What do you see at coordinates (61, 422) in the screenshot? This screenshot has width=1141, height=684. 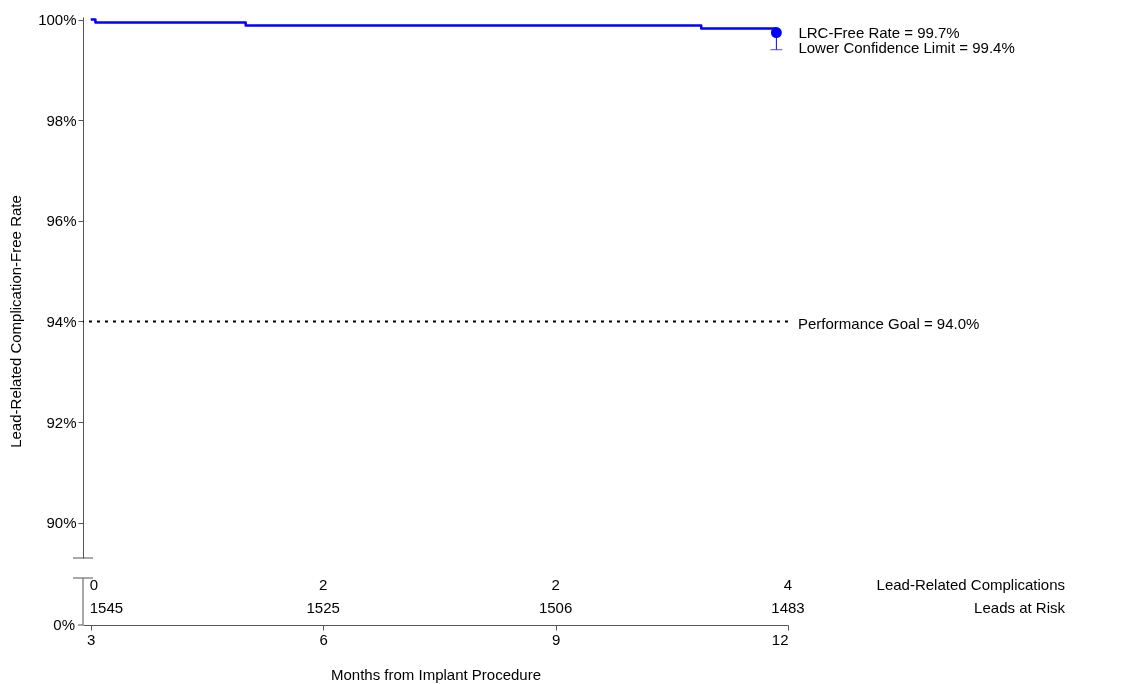 I see `y-tick-label: 92%` at bounding box center [61, 422].